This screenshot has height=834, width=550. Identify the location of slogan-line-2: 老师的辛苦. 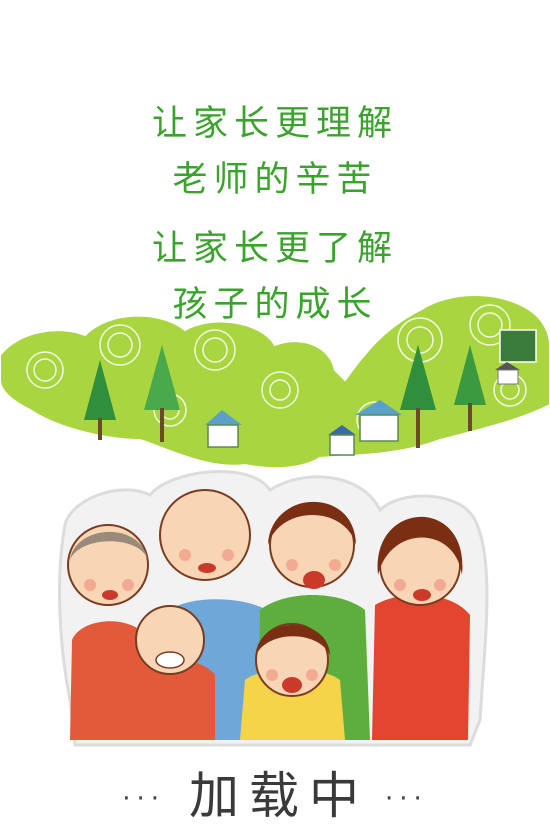
(275, 180).